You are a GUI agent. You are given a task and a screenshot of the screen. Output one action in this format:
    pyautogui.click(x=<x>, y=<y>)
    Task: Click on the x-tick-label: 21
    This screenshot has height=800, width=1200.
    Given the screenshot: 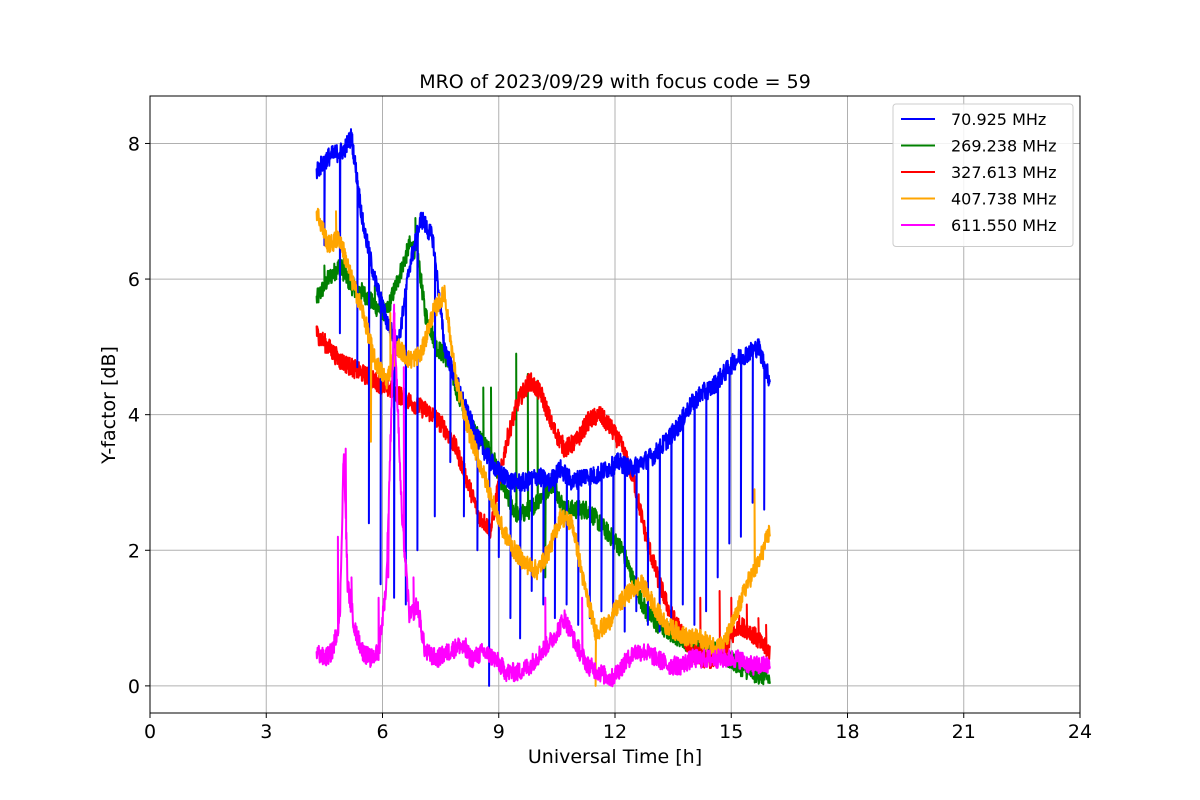 What is the action you would take?
    pyautogui.click(x=964, y=732)
    